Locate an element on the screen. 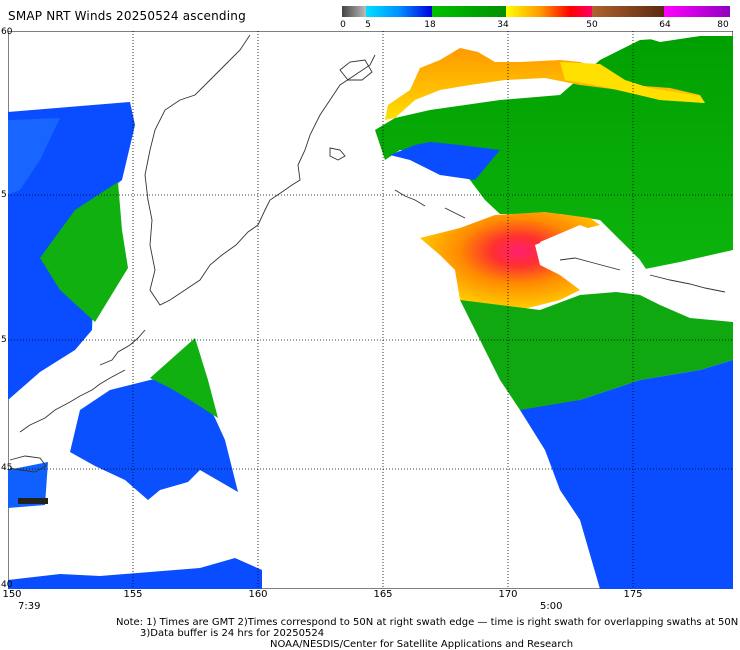 This screenshot has width=740, height=650. wind-swath-right-yellow-top is located at coordinates (632, 82).